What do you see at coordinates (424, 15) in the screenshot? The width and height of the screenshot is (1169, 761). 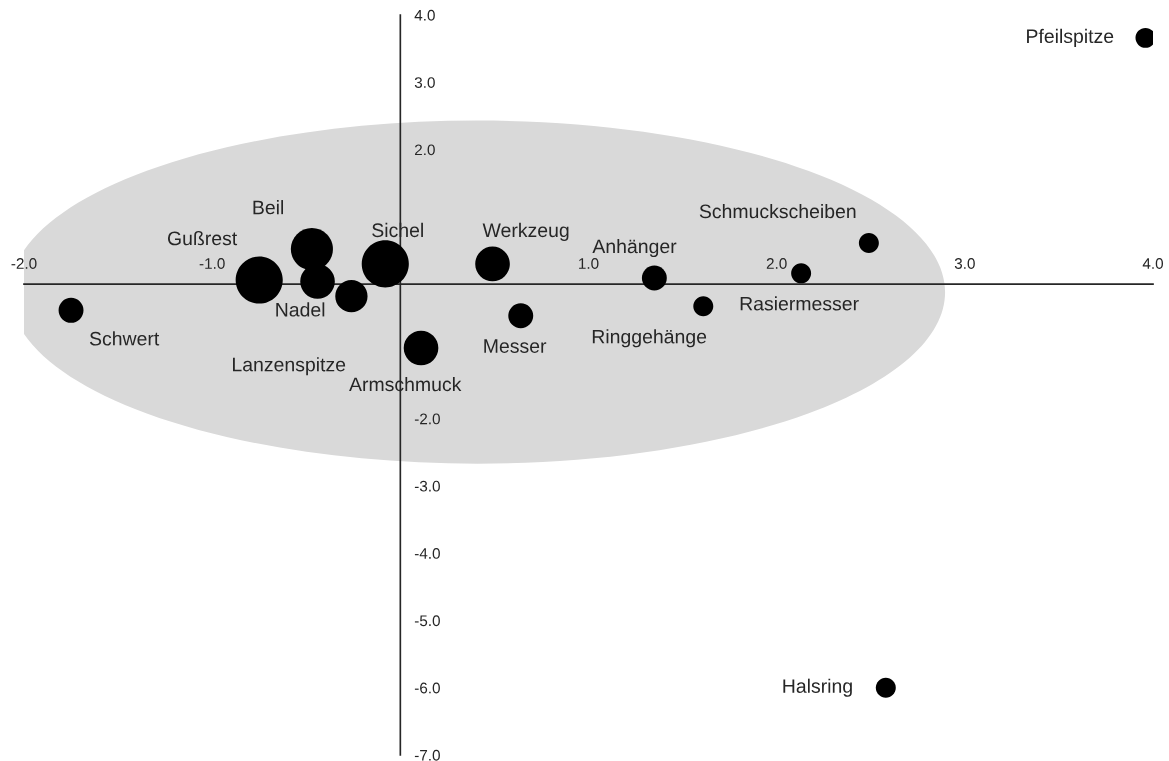 I see `y-tick-label: 4.0` at bounding box center [424, 15].